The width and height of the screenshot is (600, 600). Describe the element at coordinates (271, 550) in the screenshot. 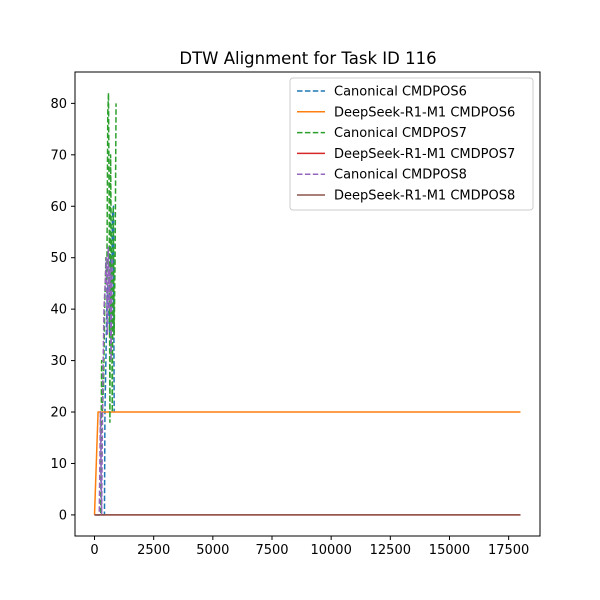

I see `x-tick-label: 7500` at that location.